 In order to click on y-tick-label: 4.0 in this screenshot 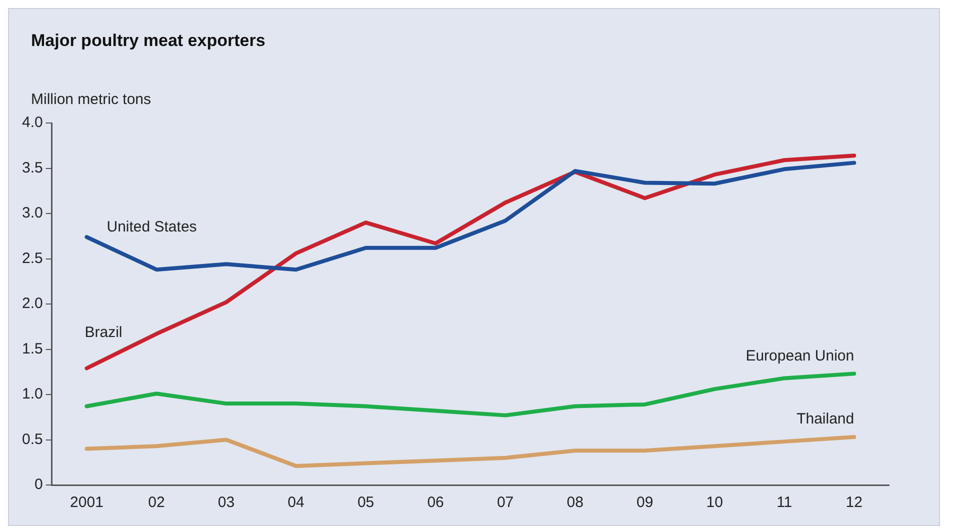, I will do `click(32, 123)`.